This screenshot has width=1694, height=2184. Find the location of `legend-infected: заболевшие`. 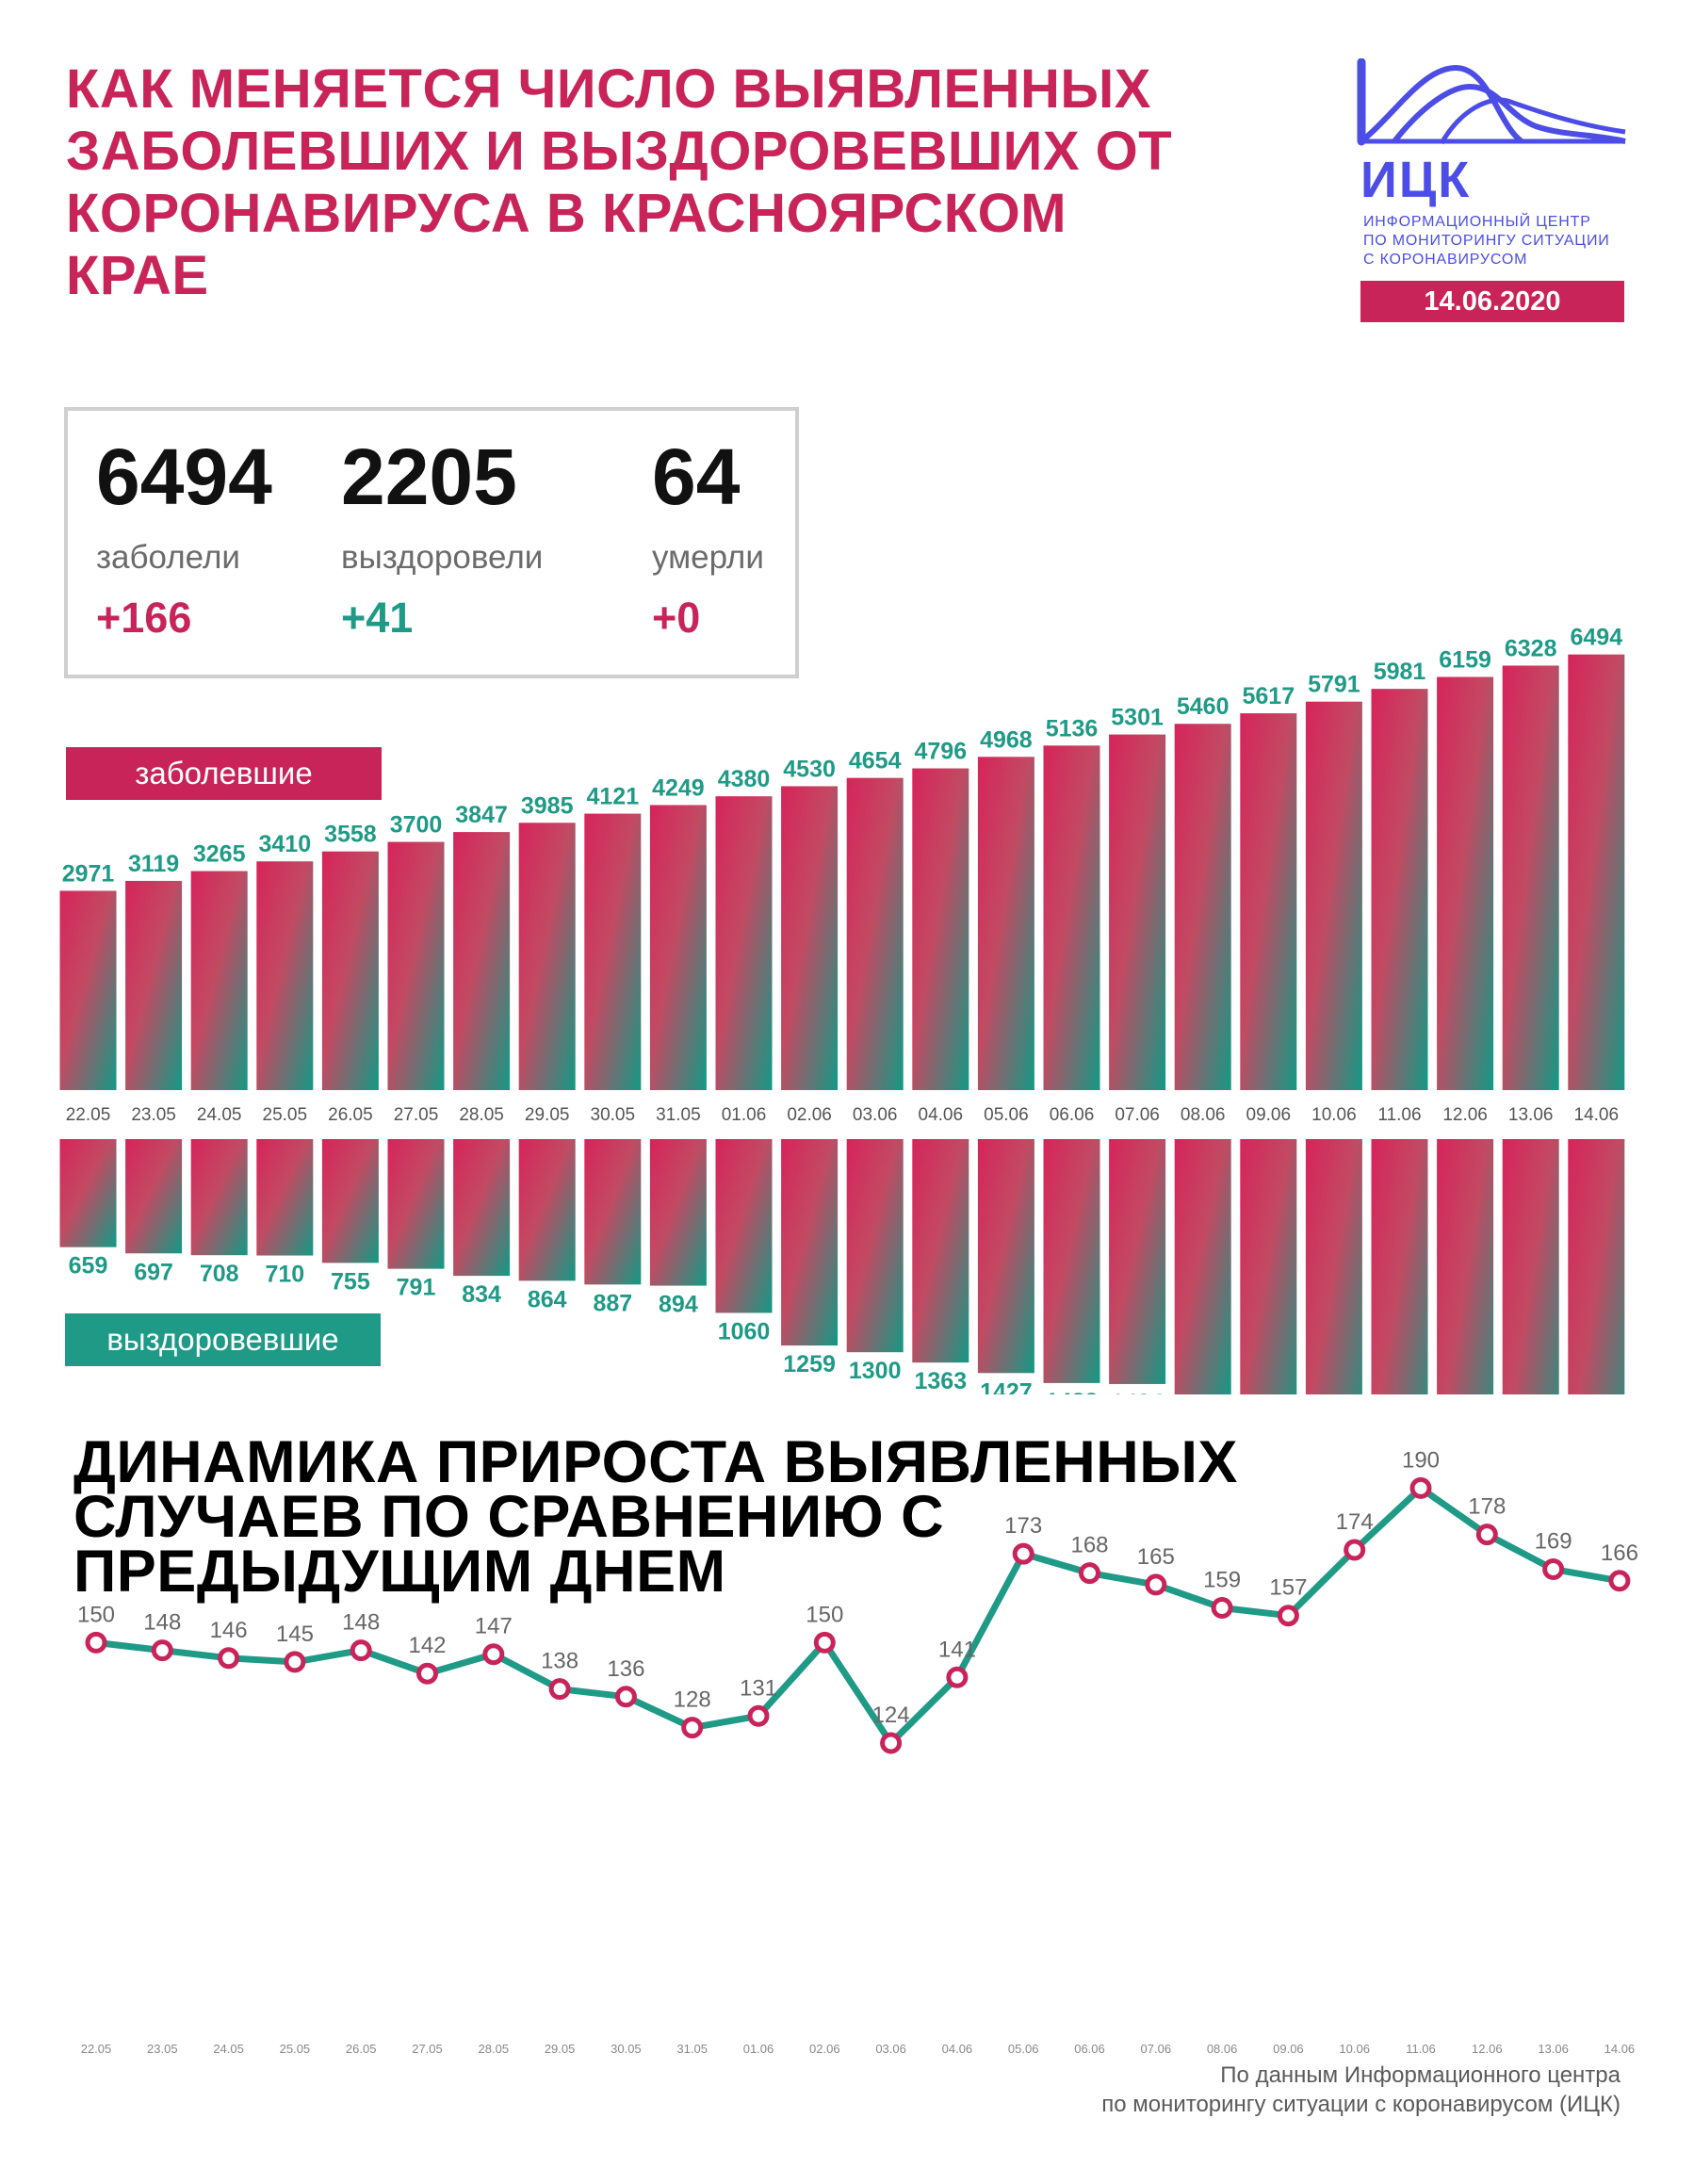

legend-infected: заболевшие is located at coordinates (224, 773).